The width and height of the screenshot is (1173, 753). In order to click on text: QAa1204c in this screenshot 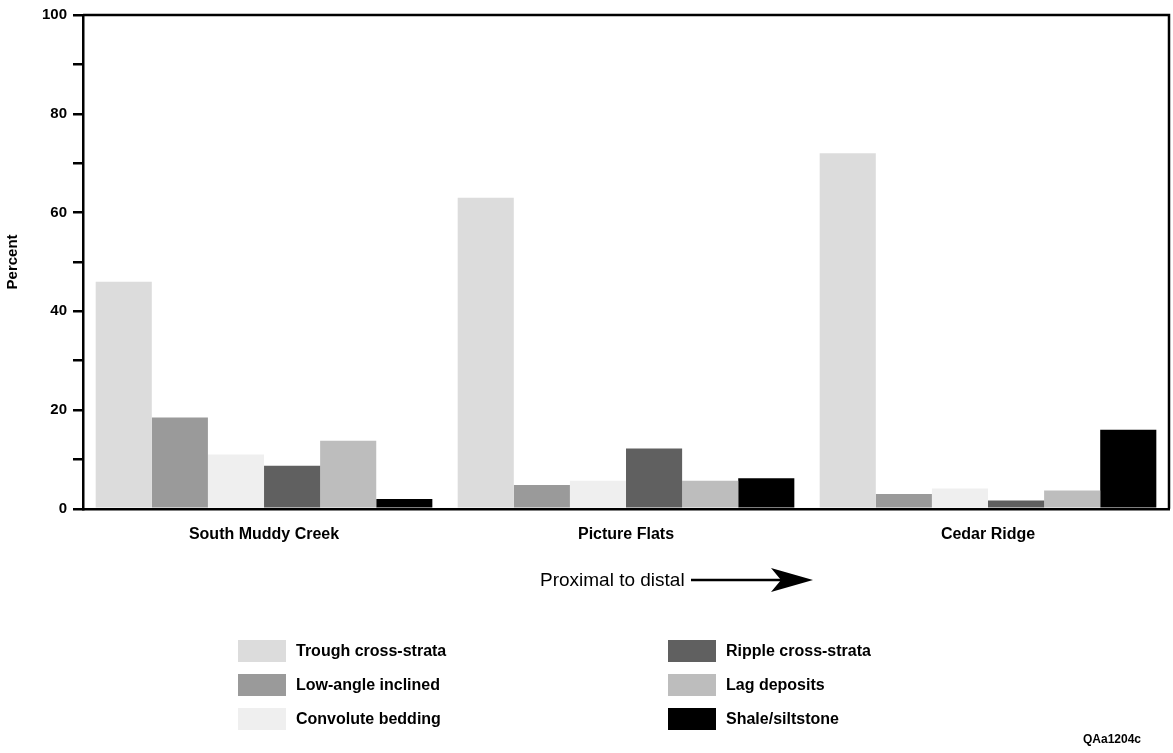, I will do `click(1112, 739)`.